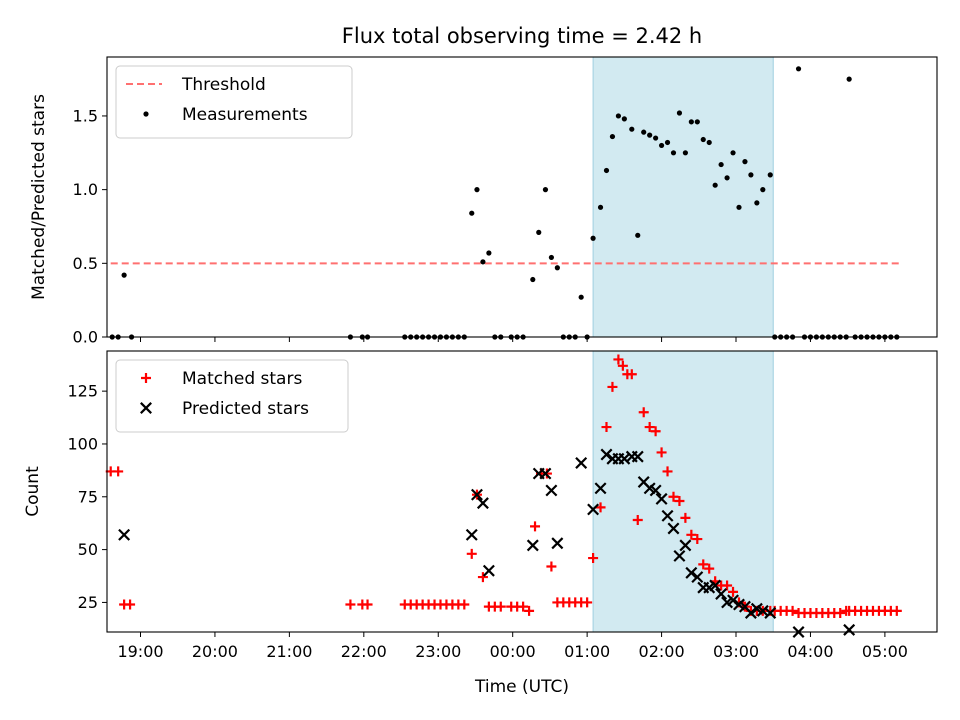 This screenshot has width=960, height=720. Describe the element at coordinates (39, 197) in the screenshot. I see `y-axis-label: Matched/Predicted stars` at that location.